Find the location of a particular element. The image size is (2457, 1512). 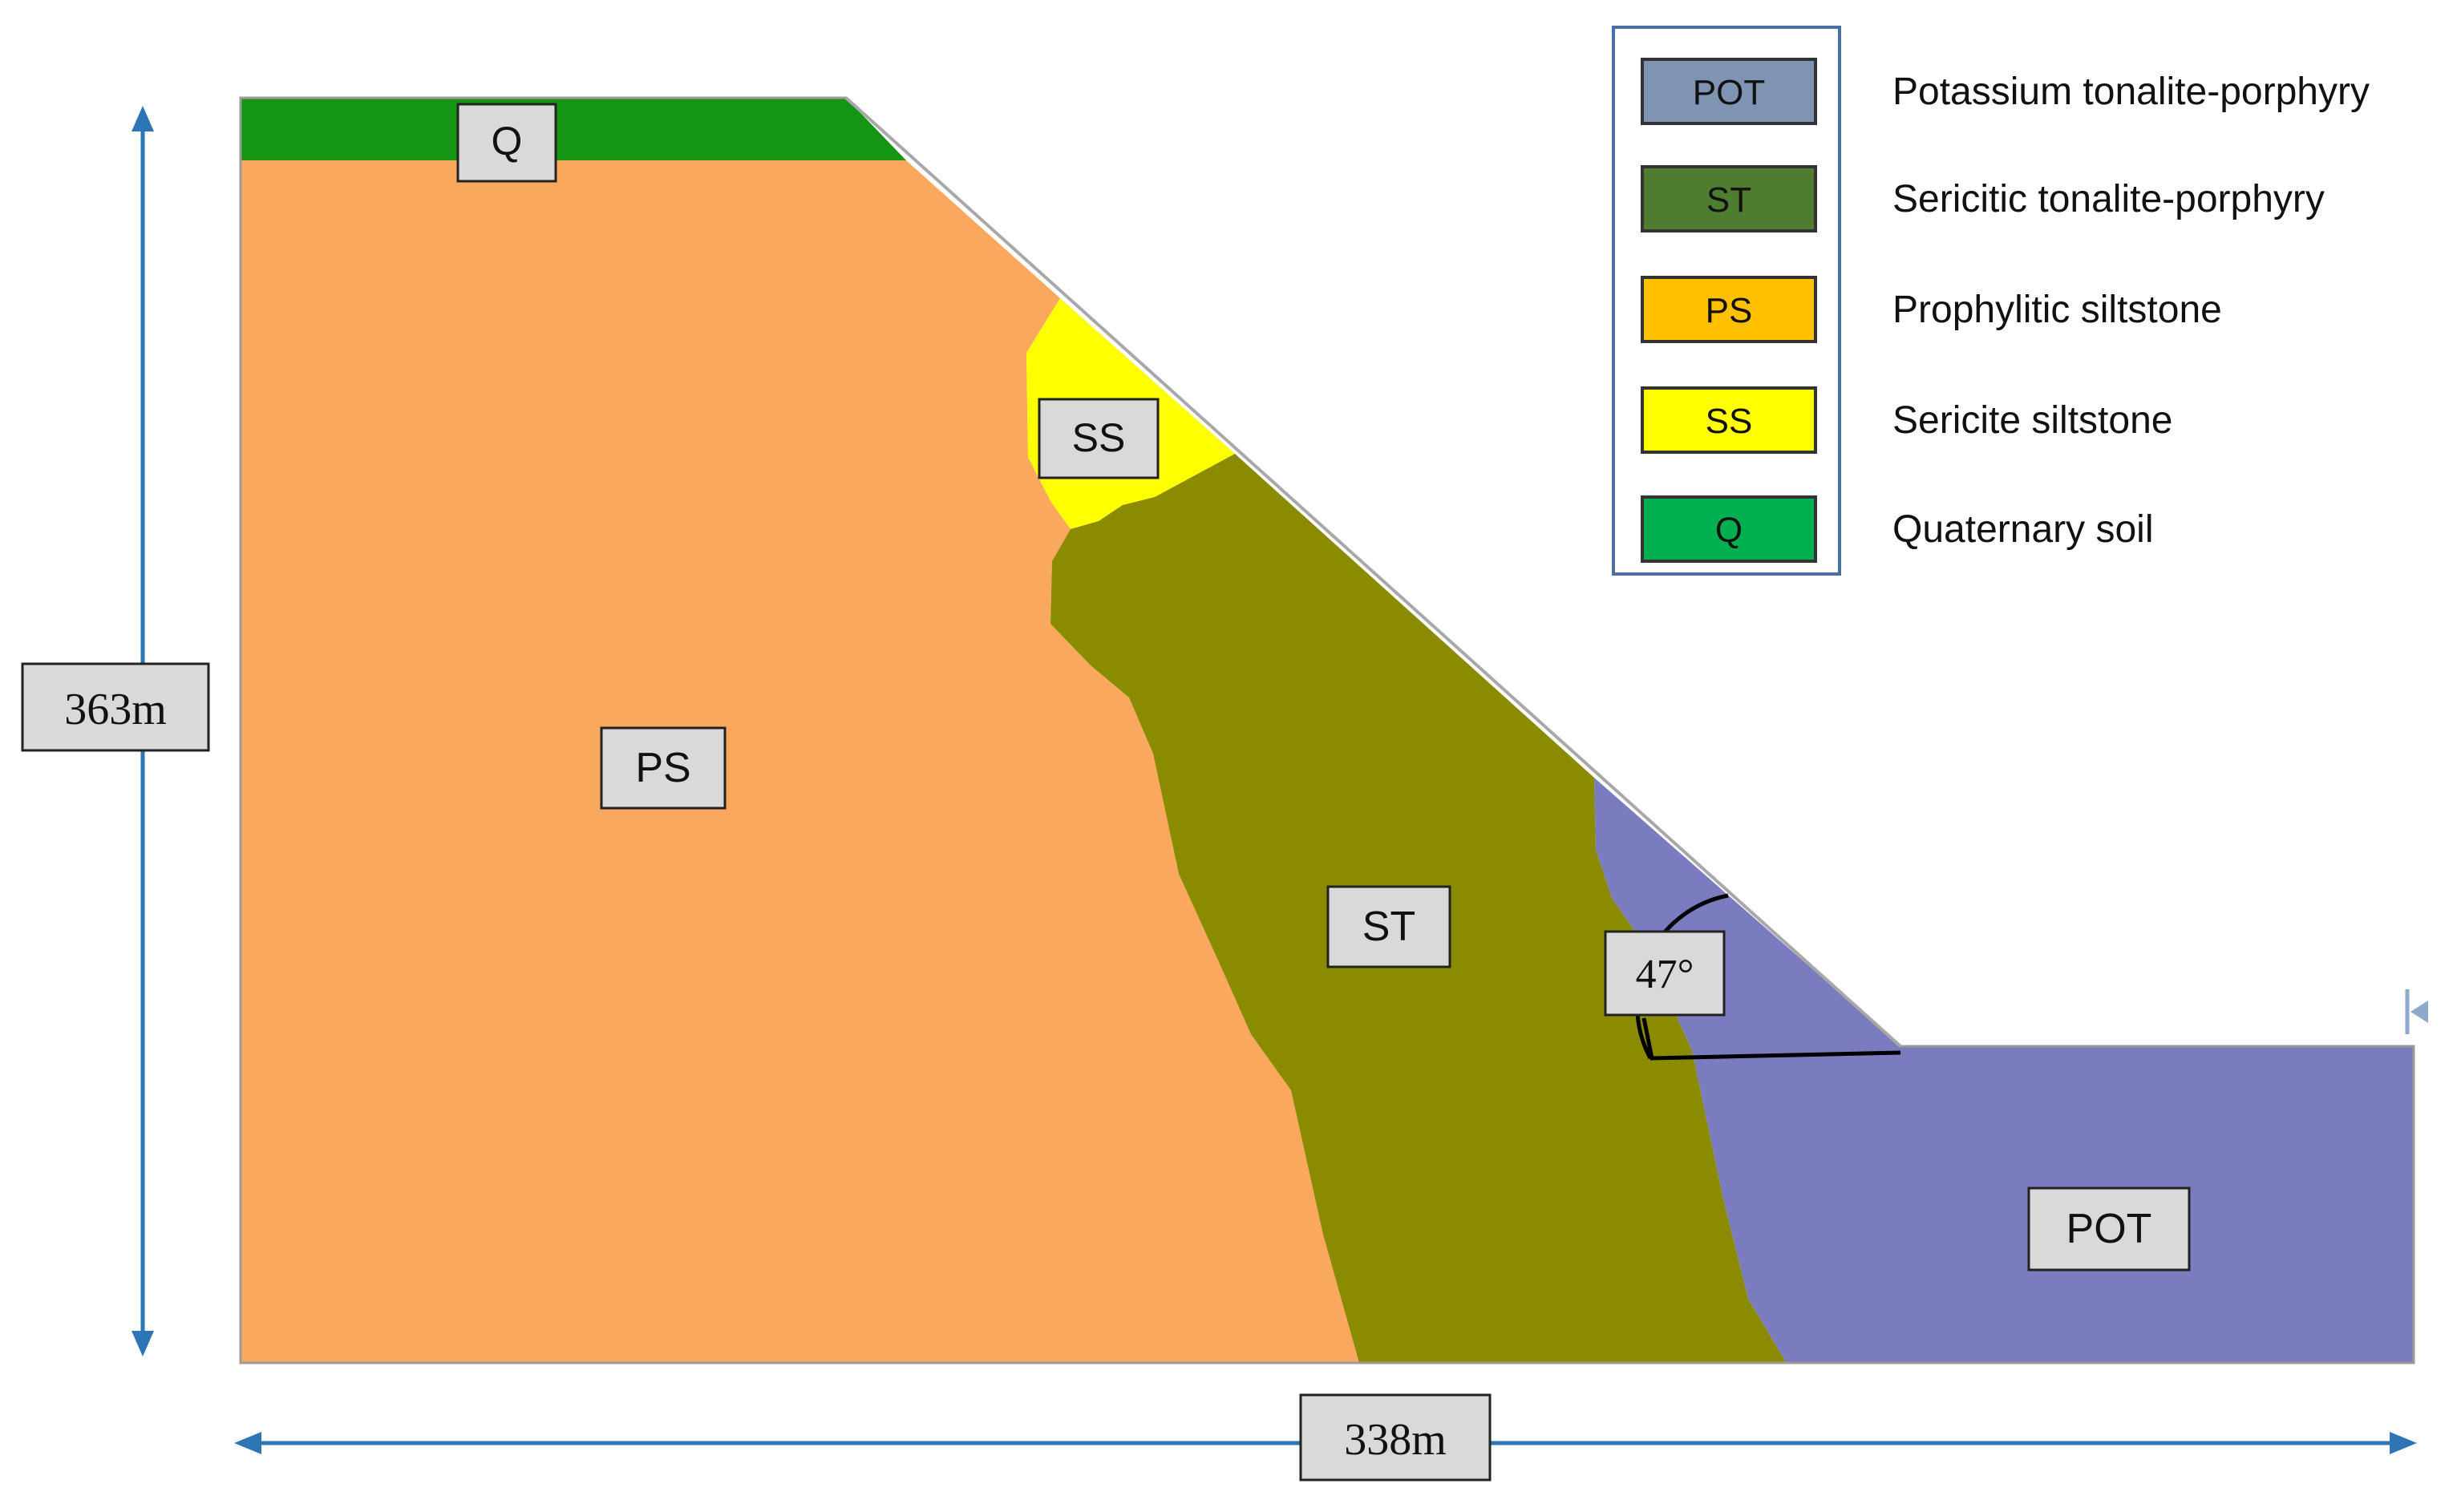

ps-label: PS is located at coordinates (662, 768).